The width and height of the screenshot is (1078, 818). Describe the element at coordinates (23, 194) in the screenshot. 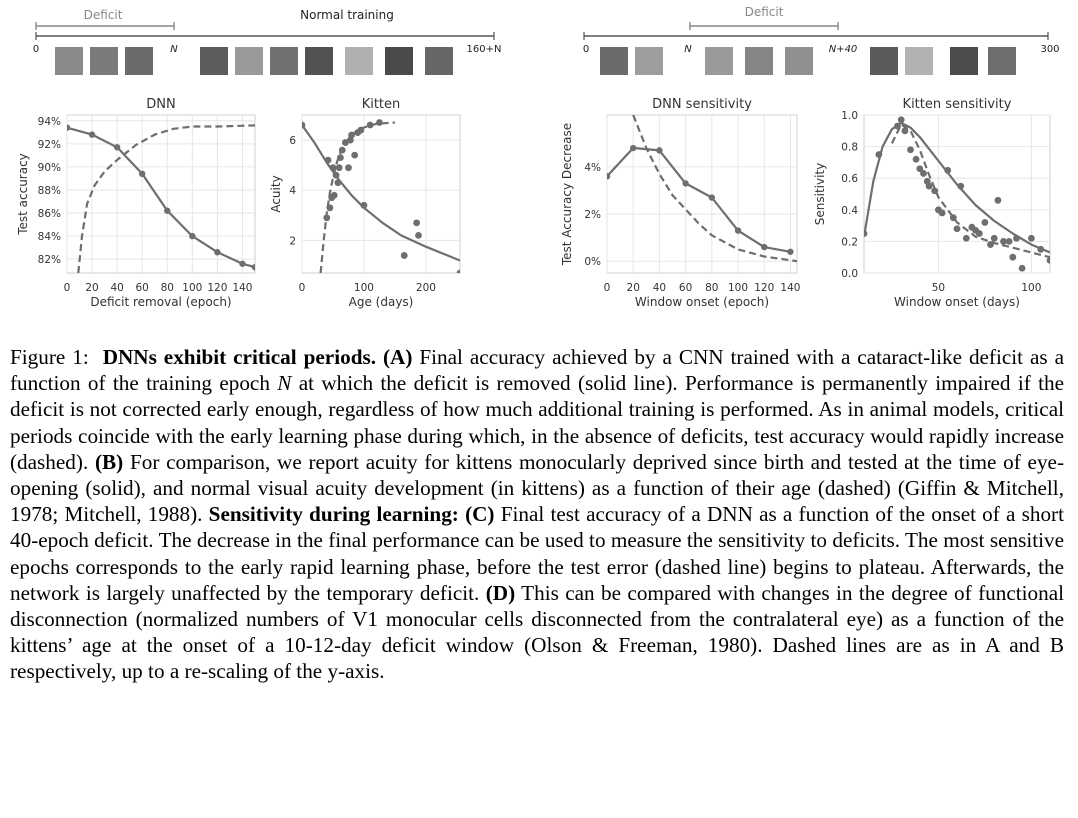

I see `y-axis-label: Test accuracy` at that location.